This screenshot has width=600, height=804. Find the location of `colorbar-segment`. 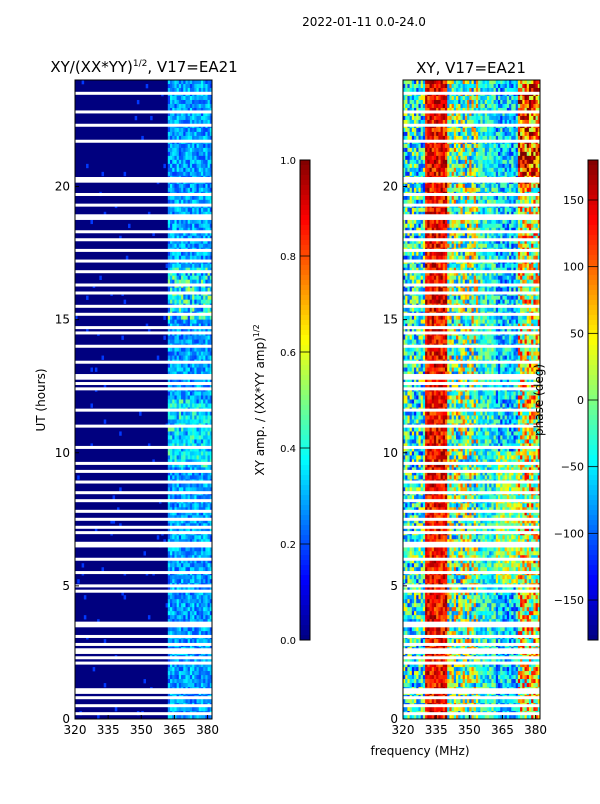

colorbar-segment is located at coordinates (305, 567).